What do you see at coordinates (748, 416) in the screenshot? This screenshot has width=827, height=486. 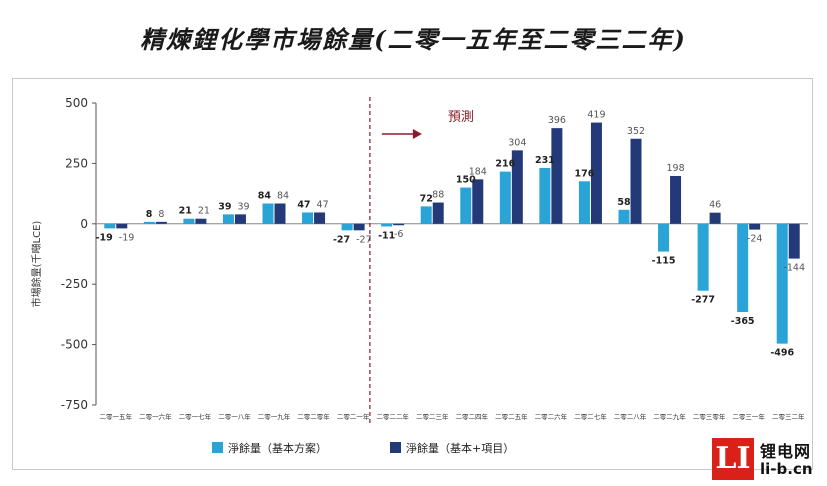 I see `x-tick-label: 二零三一年` at bounding box center [748, 416].